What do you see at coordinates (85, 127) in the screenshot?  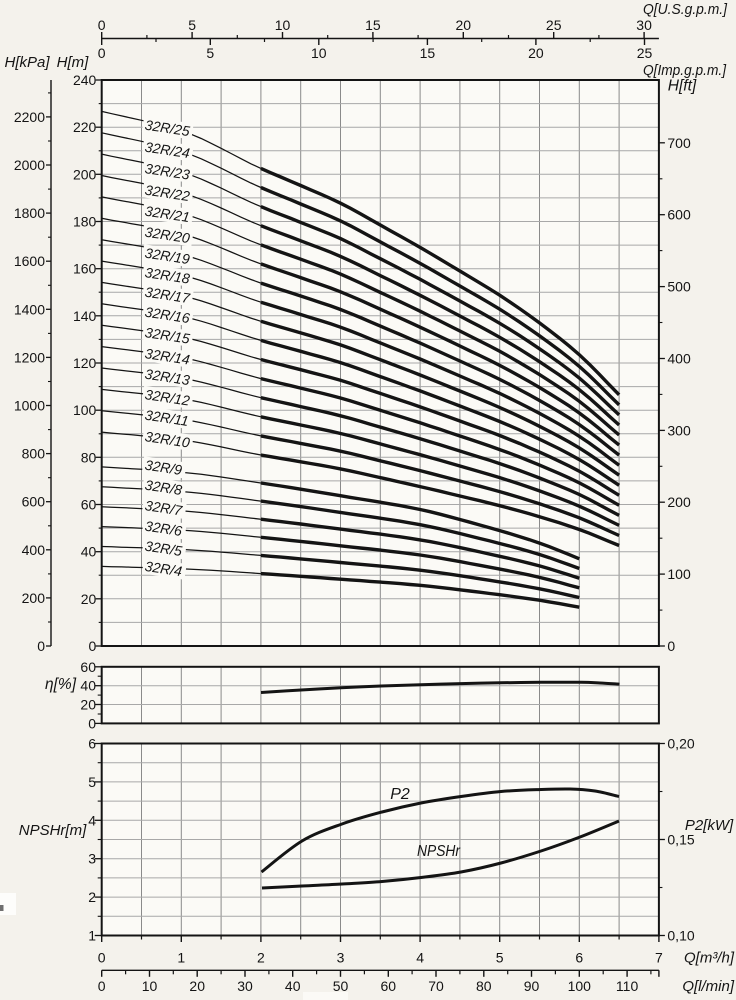 I see `svg-text: 220` at bounding box center [85, 127].